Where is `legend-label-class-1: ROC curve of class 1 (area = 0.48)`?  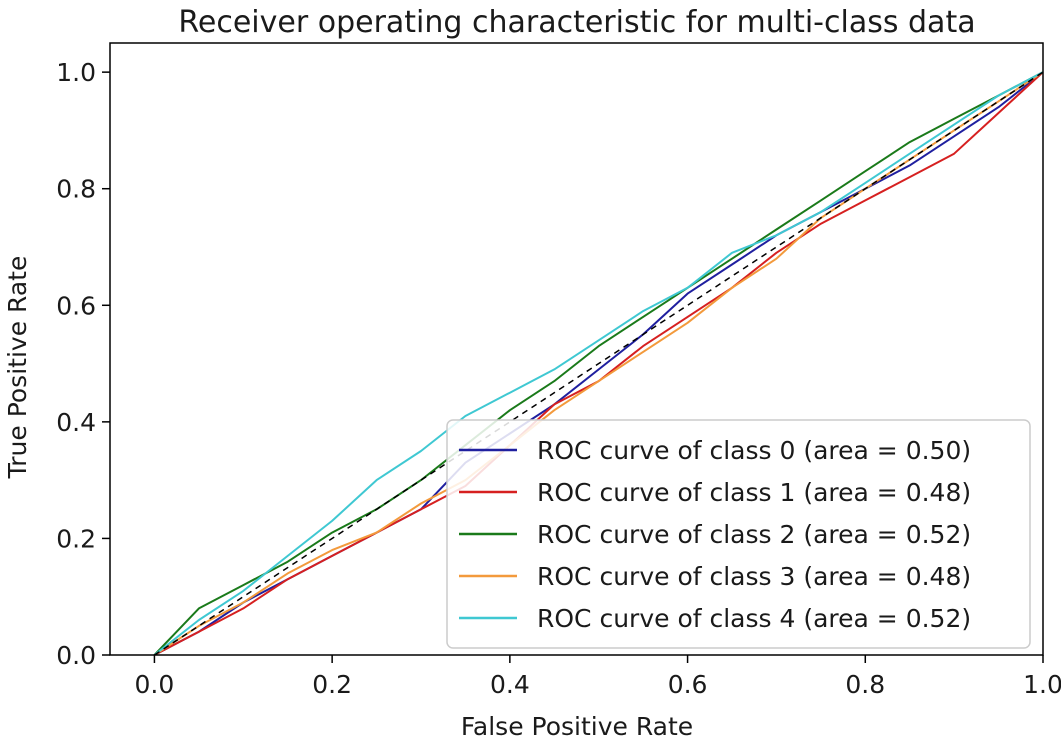
legend-label-class-1: ROC curve of class 1 (area = 0.48) is located at coordinates (754, 492).